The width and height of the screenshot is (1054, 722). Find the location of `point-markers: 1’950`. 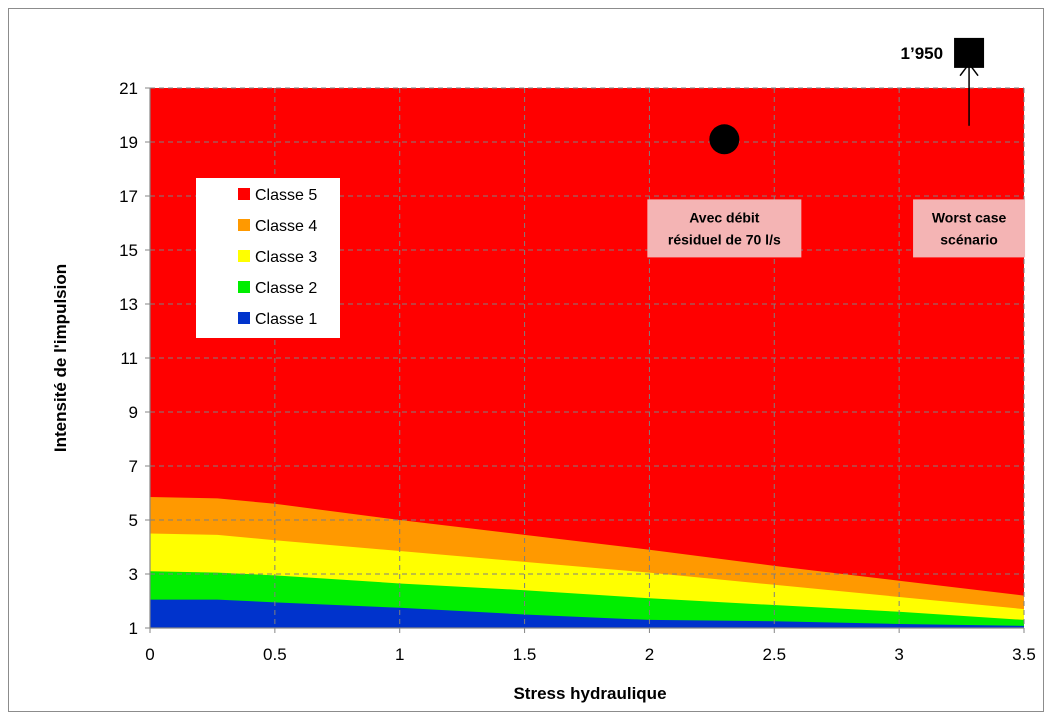

point-markers: 1’950 is located at coordinates (847, 96).